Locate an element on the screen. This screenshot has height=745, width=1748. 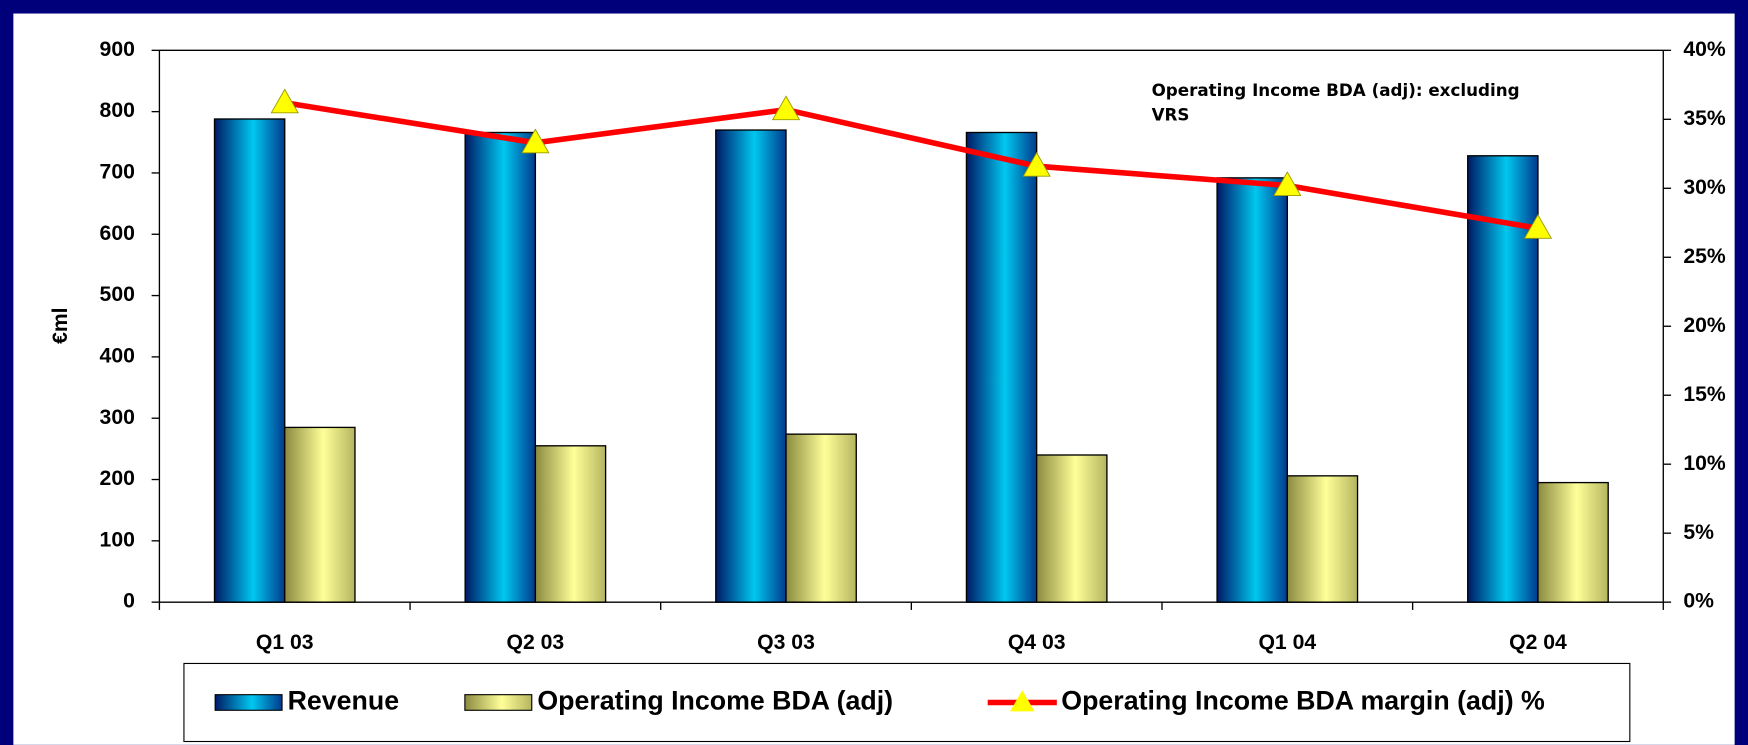
y-tick-label: 500 is located at coordinates (117, 294).